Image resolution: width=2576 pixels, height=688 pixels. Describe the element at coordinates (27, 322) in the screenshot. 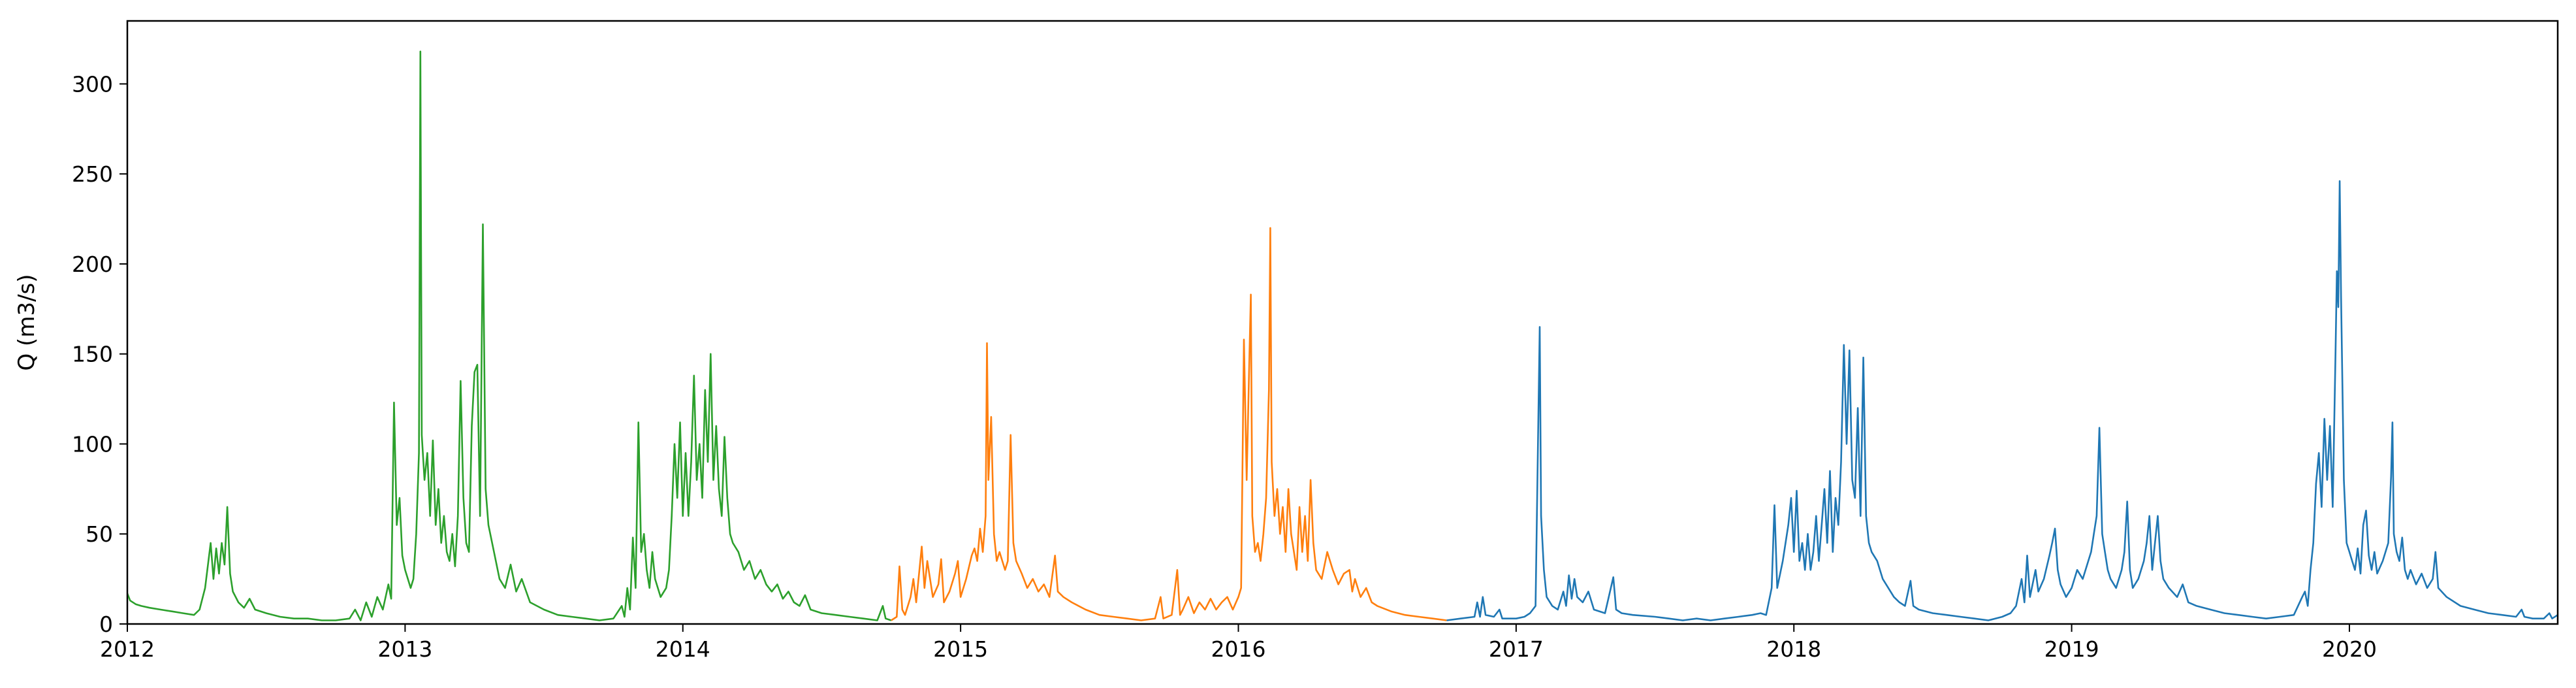

I see `y-axis-label: Q (m3/s)` at that location.